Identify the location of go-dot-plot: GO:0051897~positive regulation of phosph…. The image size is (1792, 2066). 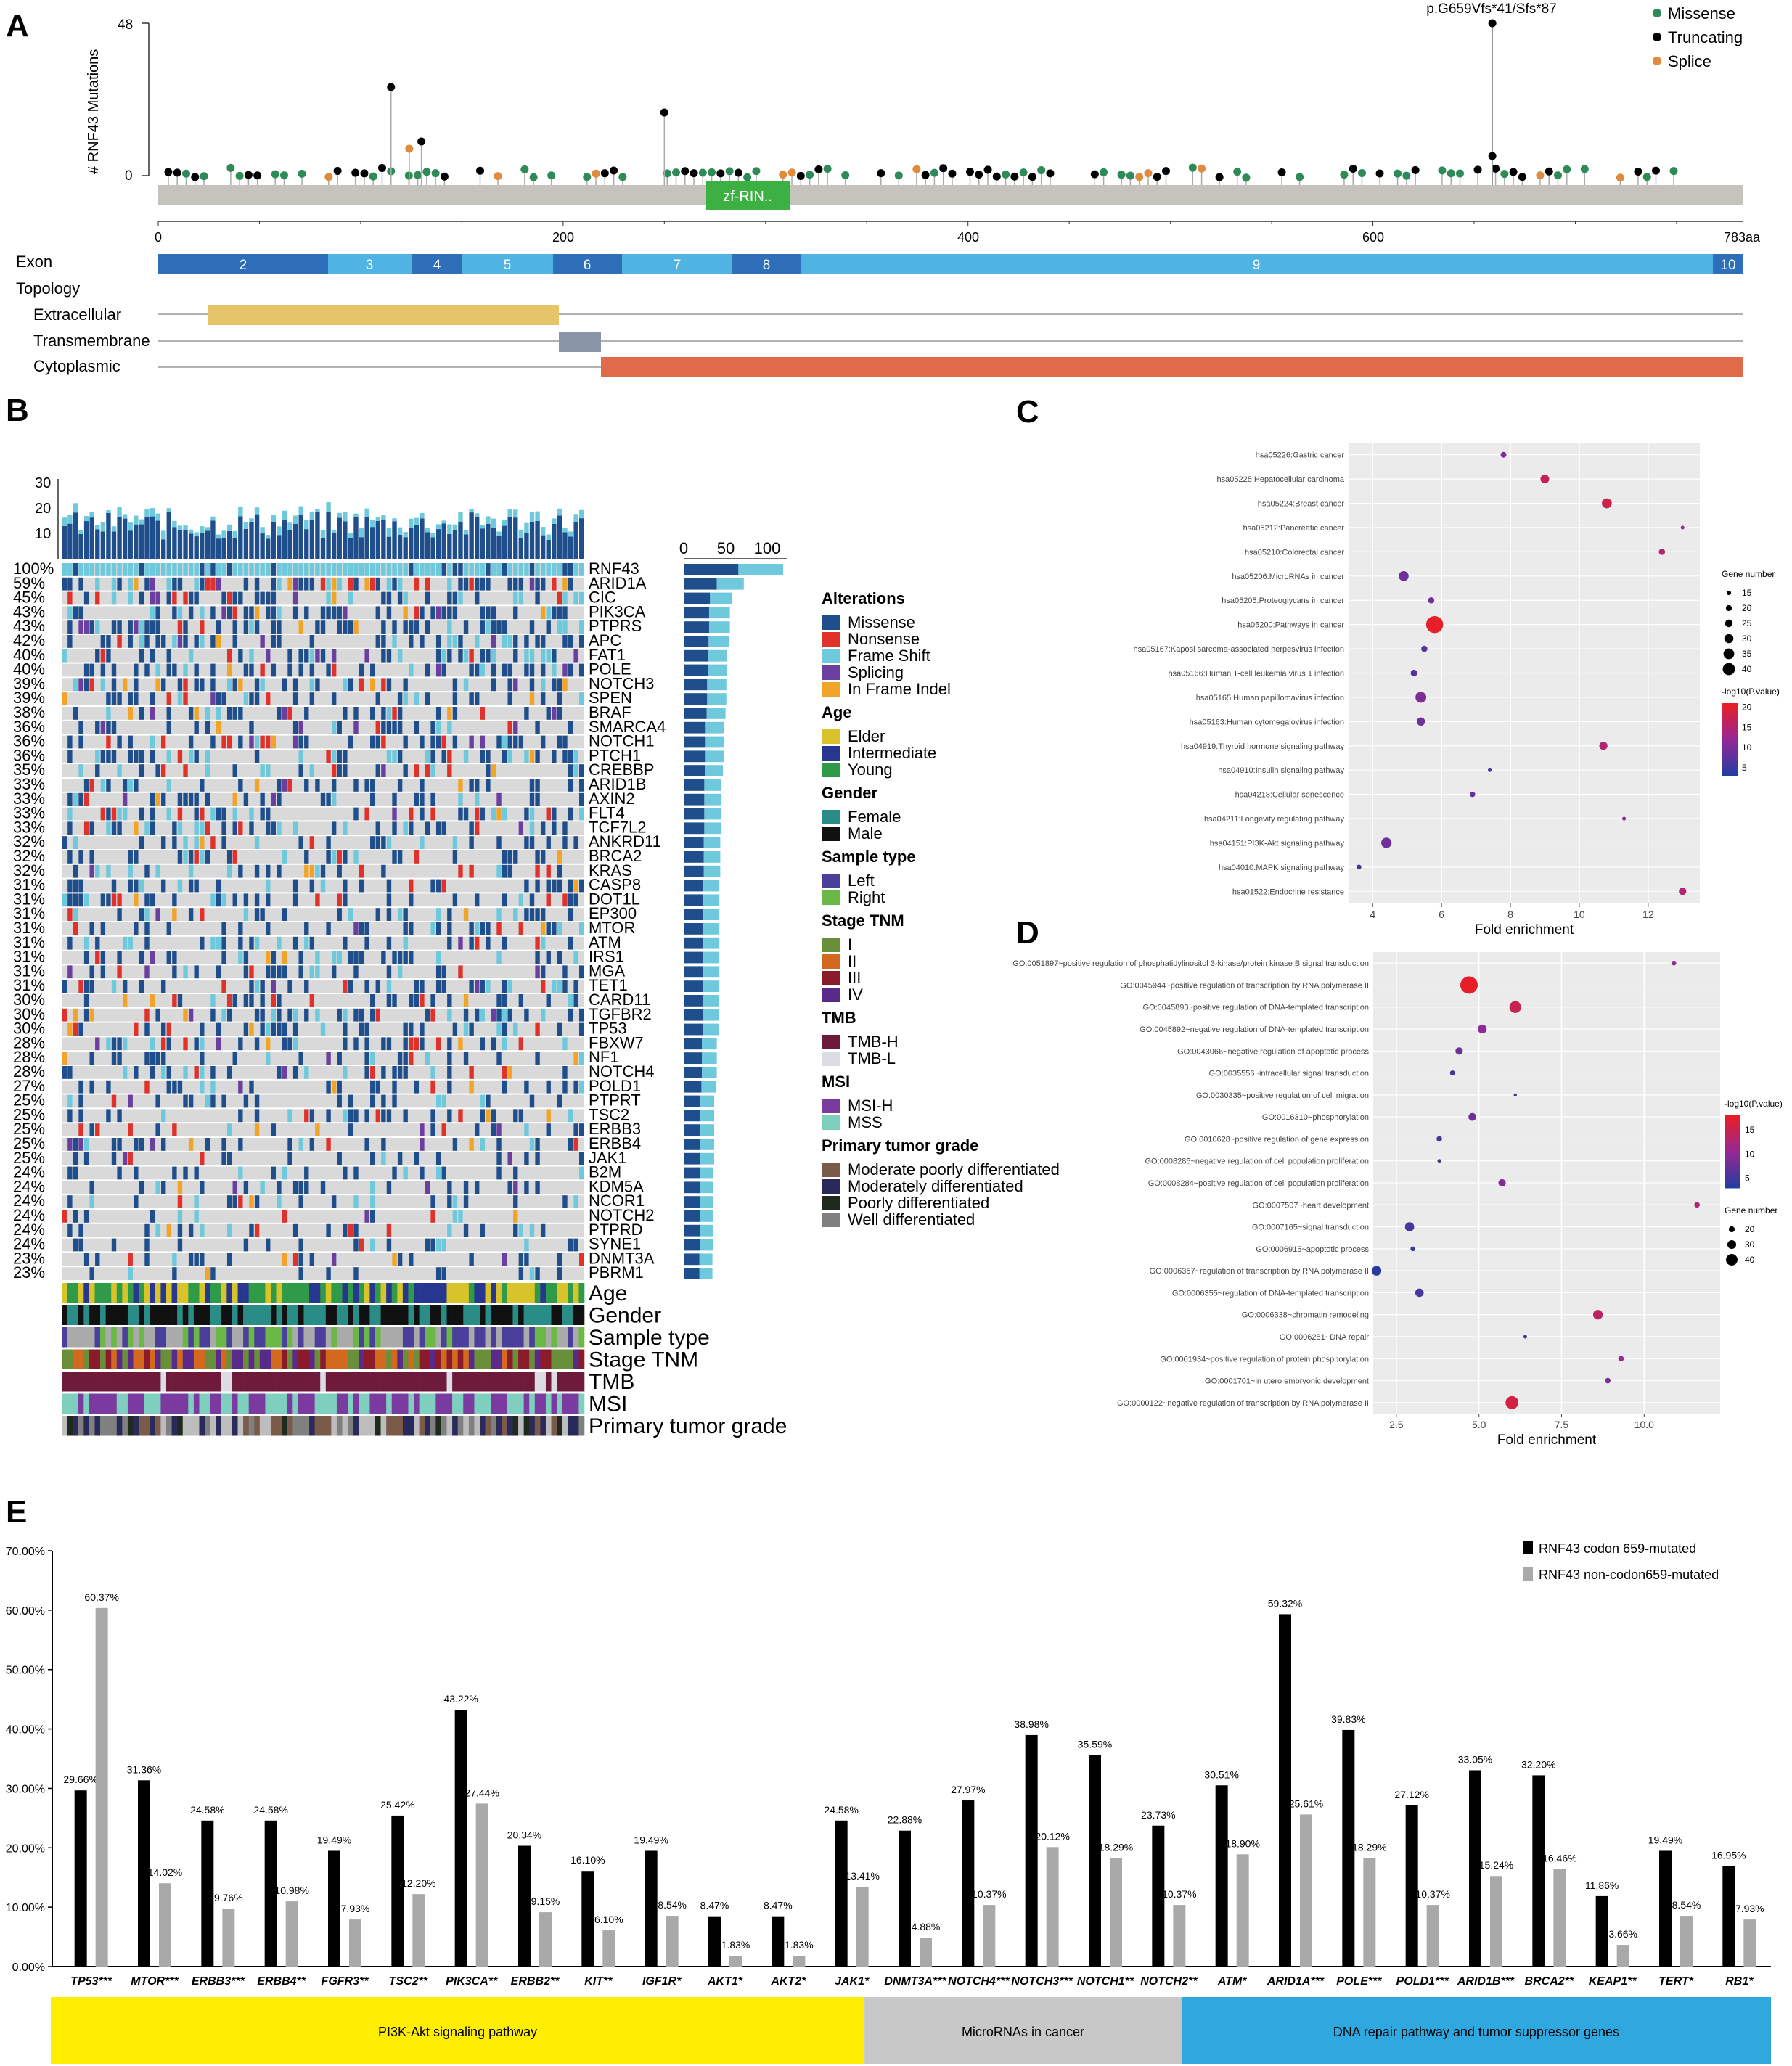
(1397, 1200).